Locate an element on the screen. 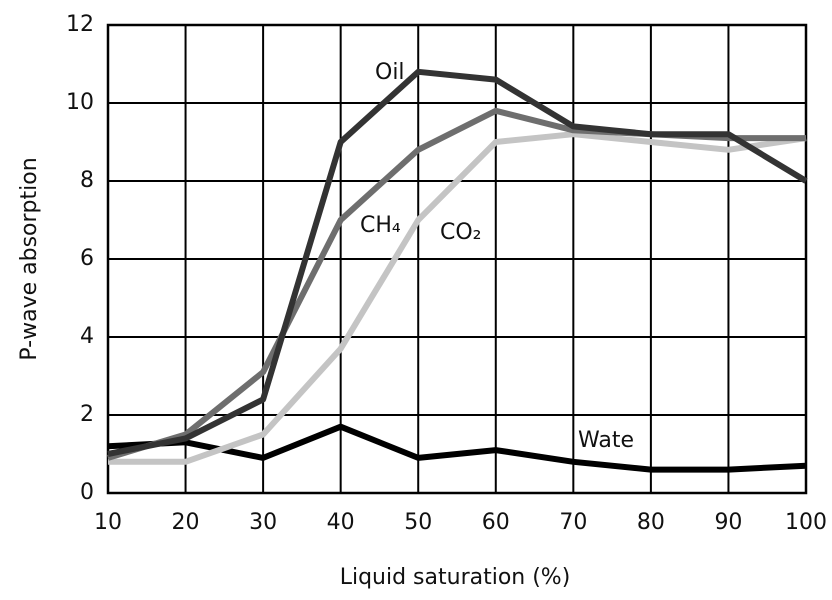 The image size is (832, 600). y-axis-label: P-wave absorption is located at coordinates (29, 258).